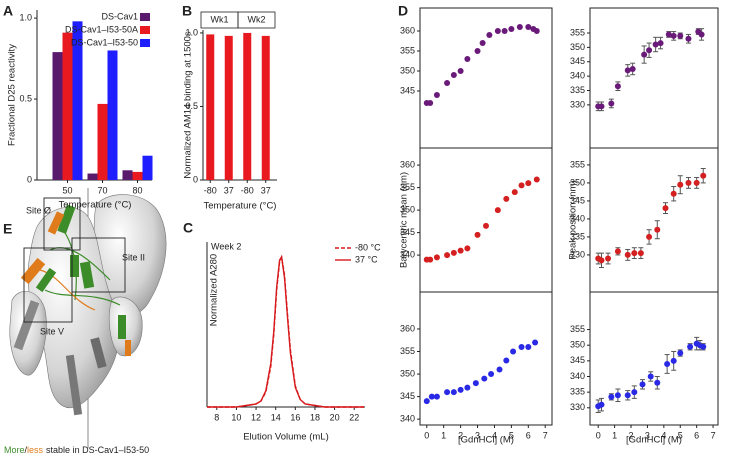  Describe the element at coordinates (220, 19) in the screenshot. I see `group-label: Wk1` at that location.